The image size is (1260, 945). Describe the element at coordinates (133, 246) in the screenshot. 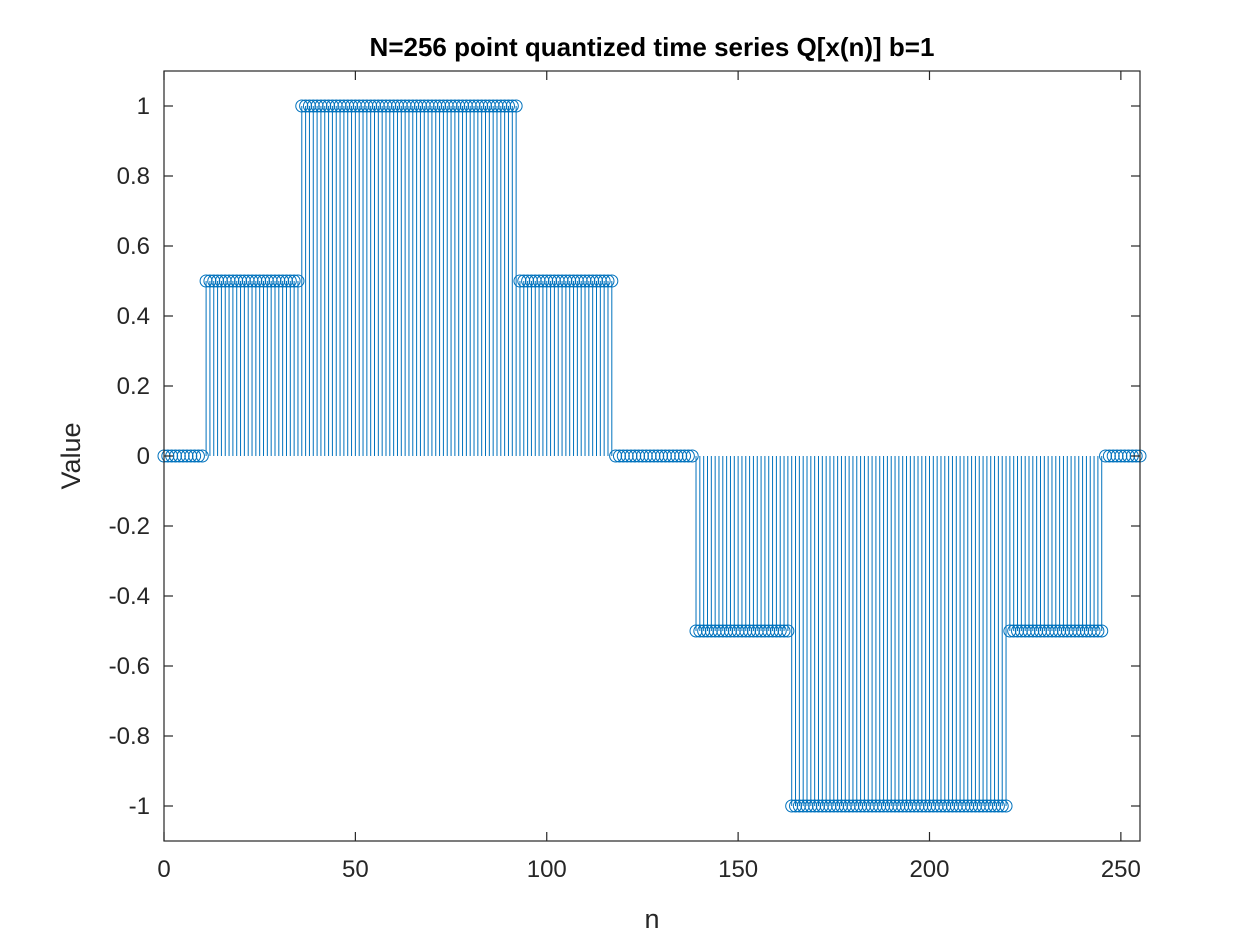

I see `y-tick-label: 0.6` at that location.